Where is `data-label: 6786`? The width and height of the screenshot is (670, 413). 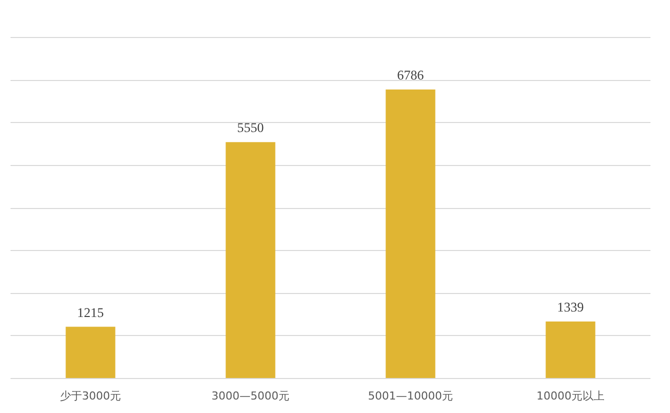 data-label: 6786 is located at coordinates (410, 74).